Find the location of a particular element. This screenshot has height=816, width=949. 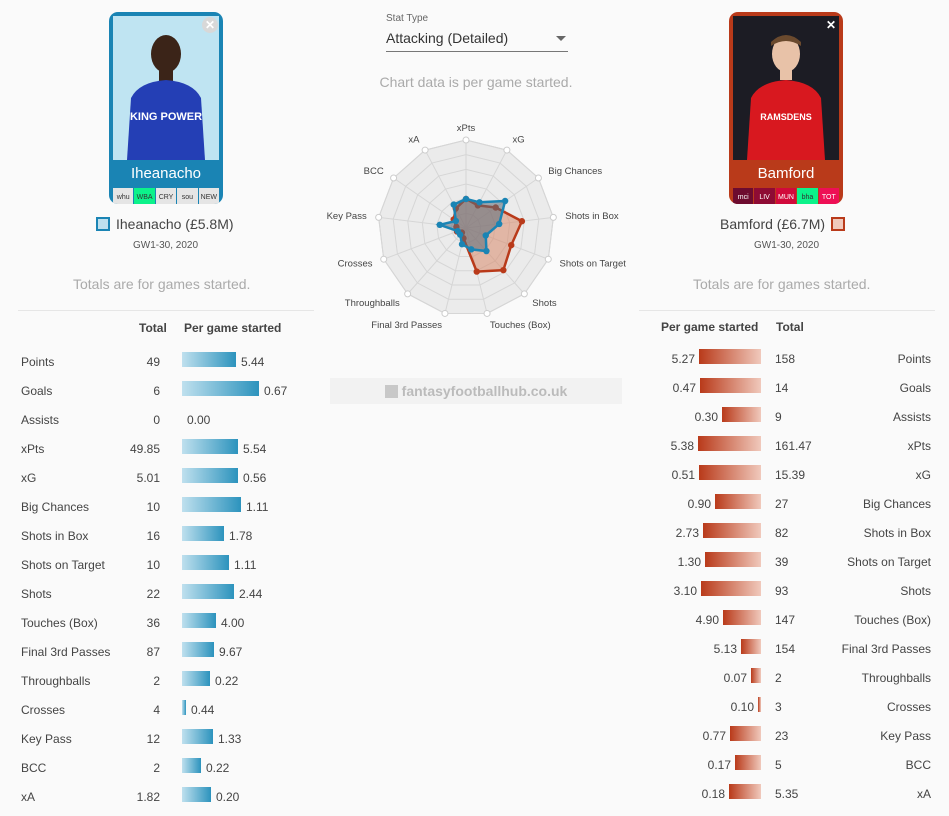

stat-name: Big Chances is located at coordinates (896, 504).